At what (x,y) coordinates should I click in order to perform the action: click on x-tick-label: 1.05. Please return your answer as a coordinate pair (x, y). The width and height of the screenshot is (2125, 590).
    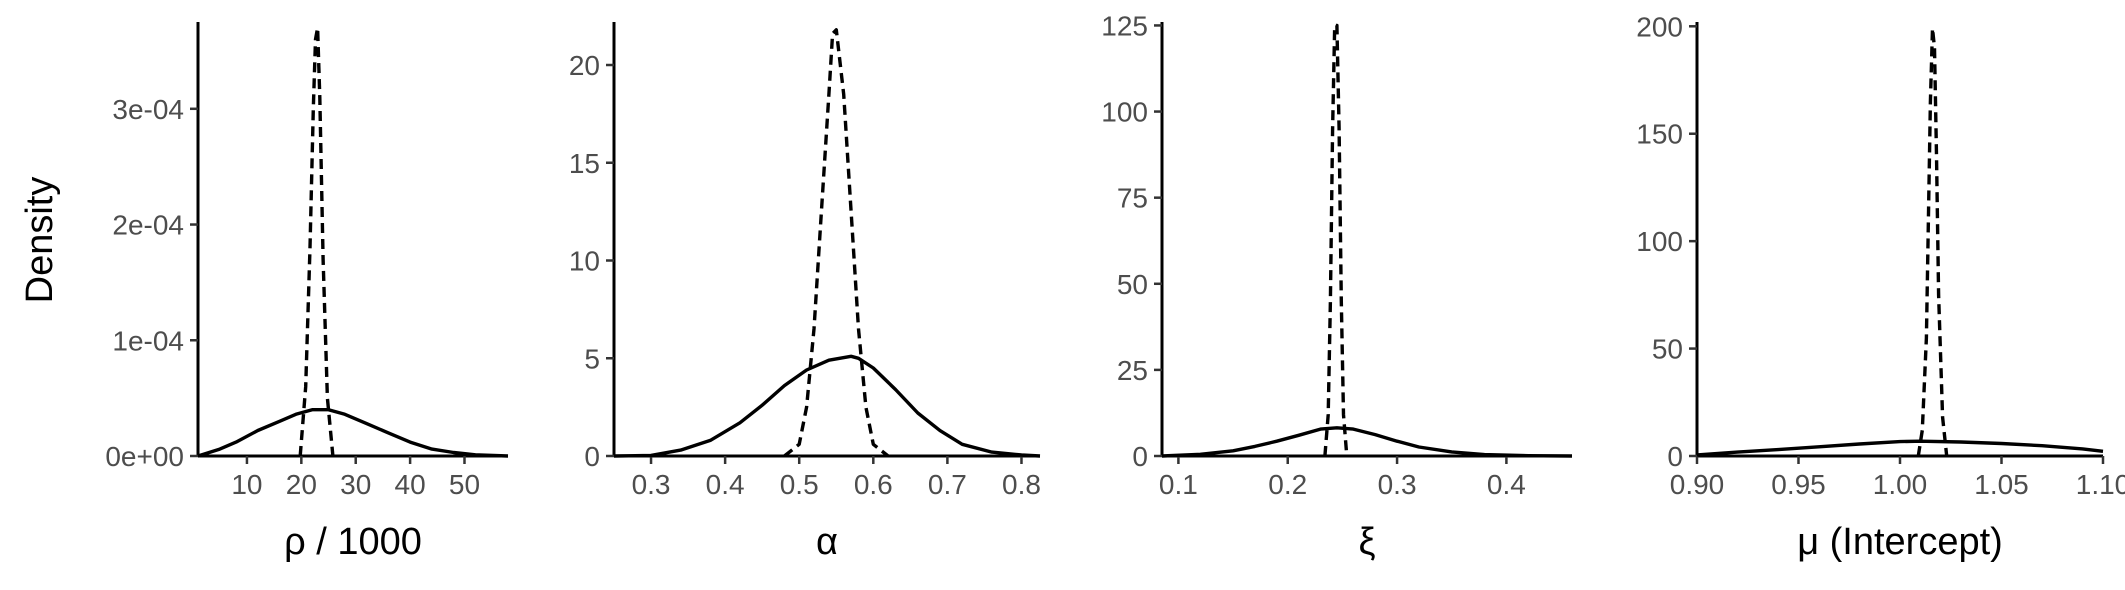
    Looking at the image, I should click on (2001, 484).